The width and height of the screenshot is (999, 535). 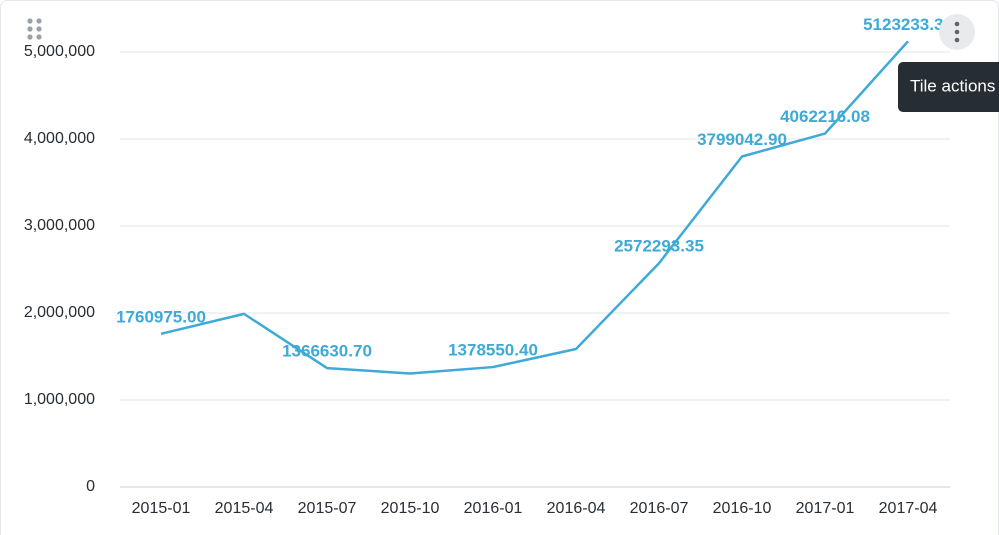 What do you see at coordinates (327, 351) in the screenshot?
I see `value-label: 1366630.70` at bounding box center [327, 351].